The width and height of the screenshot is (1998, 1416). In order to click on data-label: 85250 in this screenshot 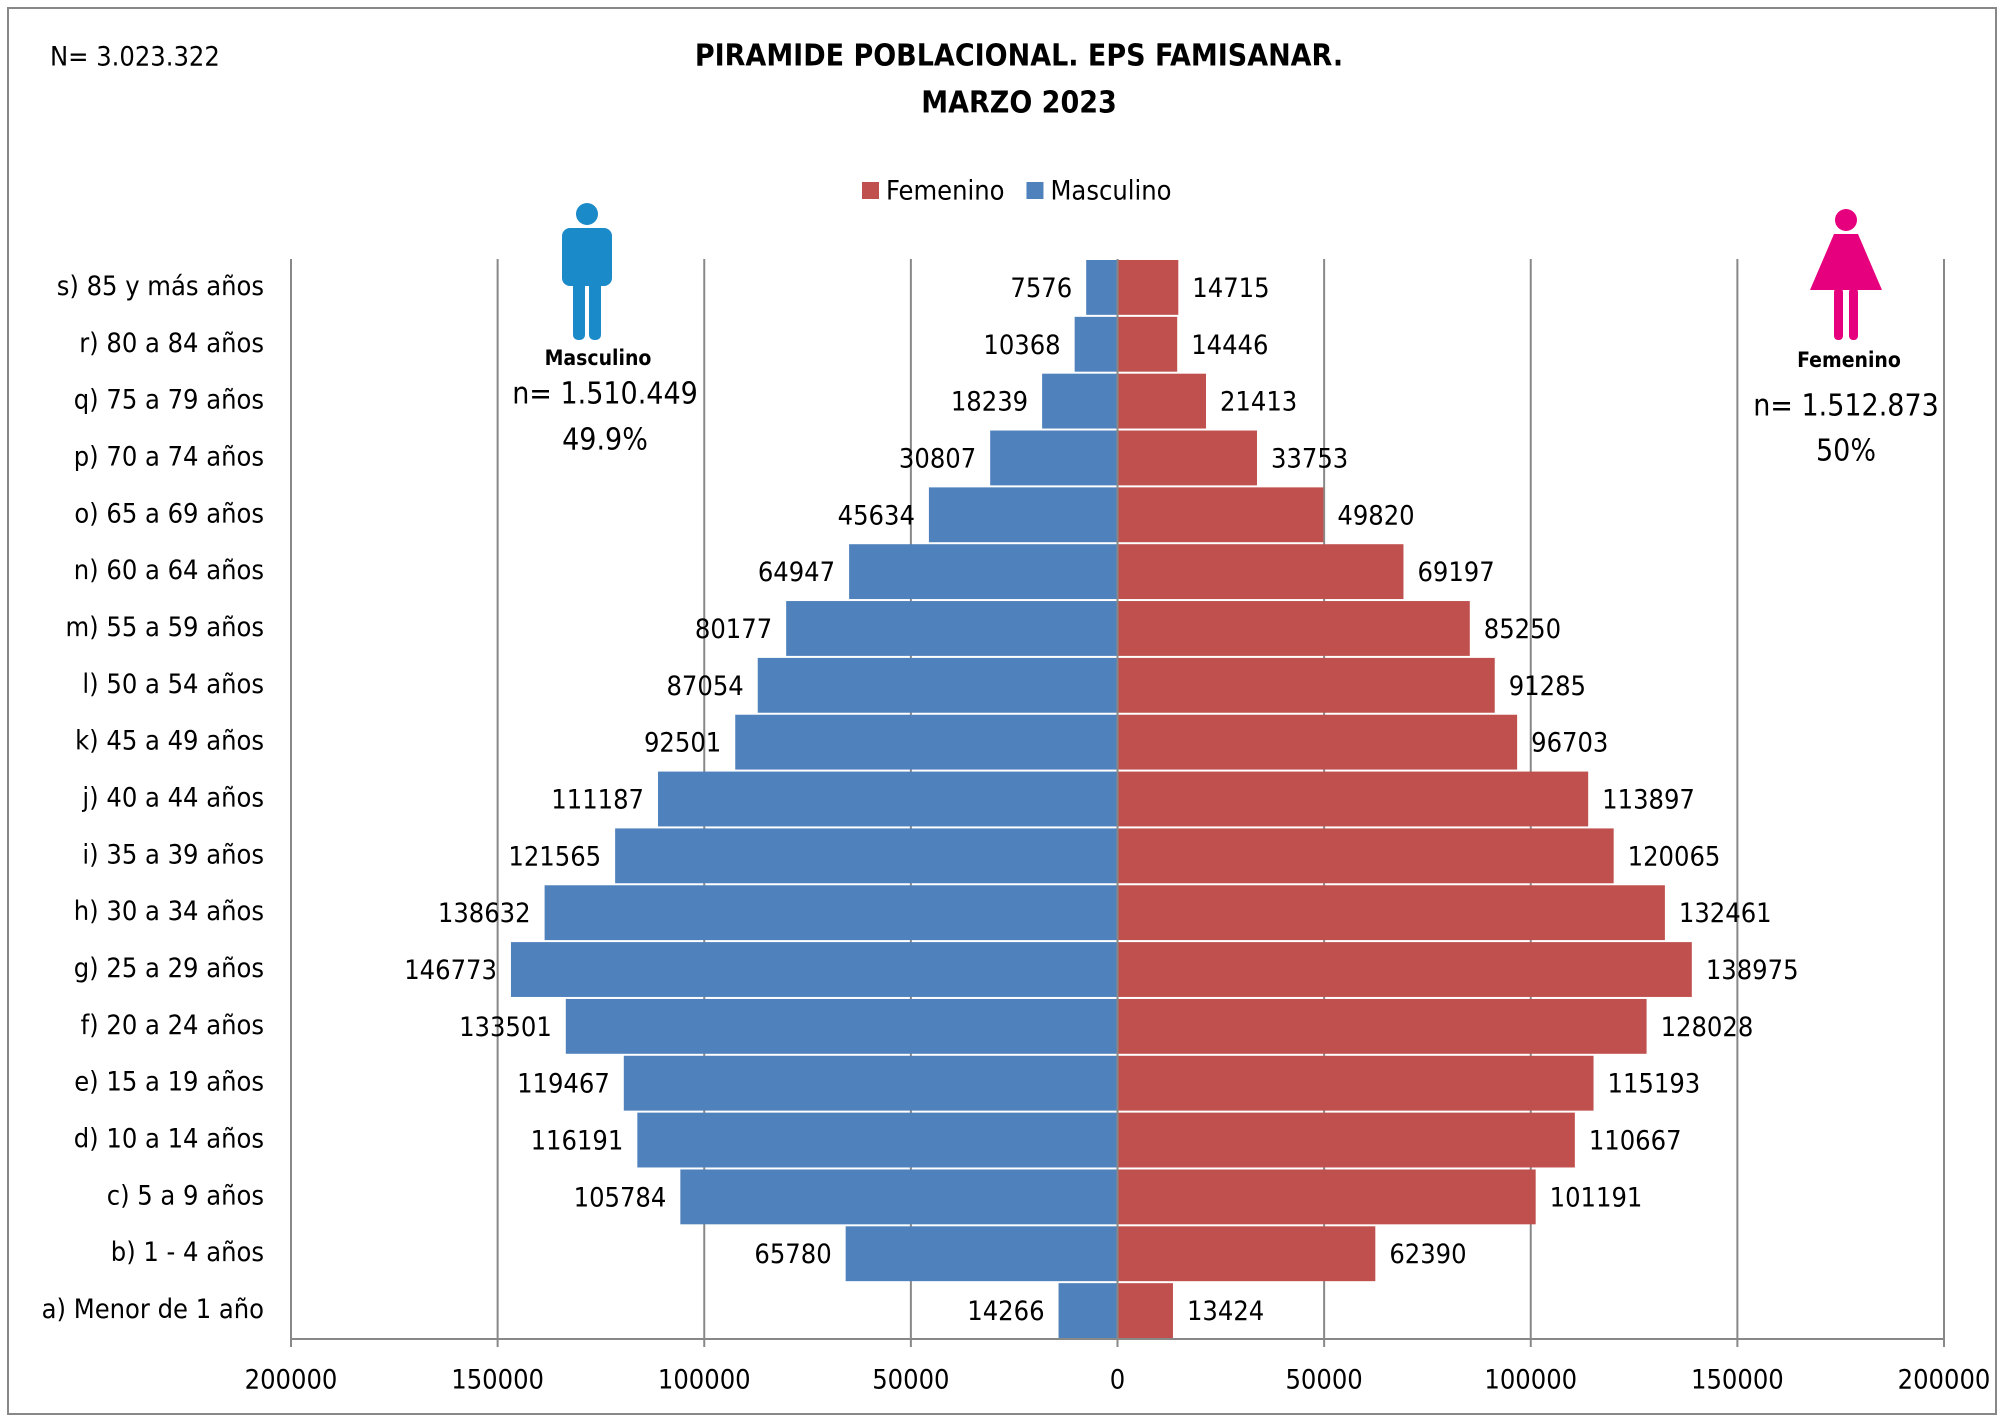, I will do `click(1522, 629)`.